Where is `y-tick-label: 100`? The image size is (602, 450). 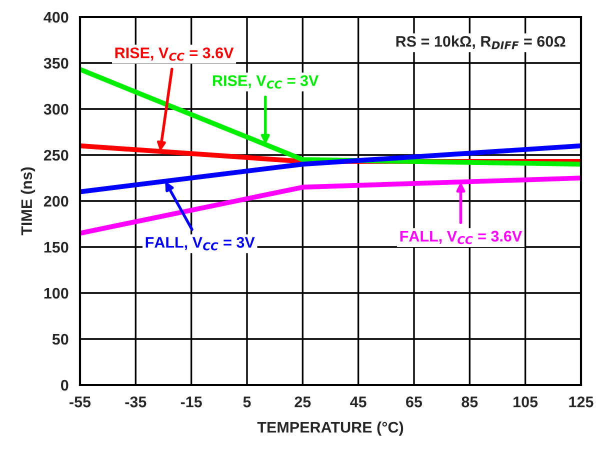
y-tick-label: 100 is located at coordinates (56, 293).